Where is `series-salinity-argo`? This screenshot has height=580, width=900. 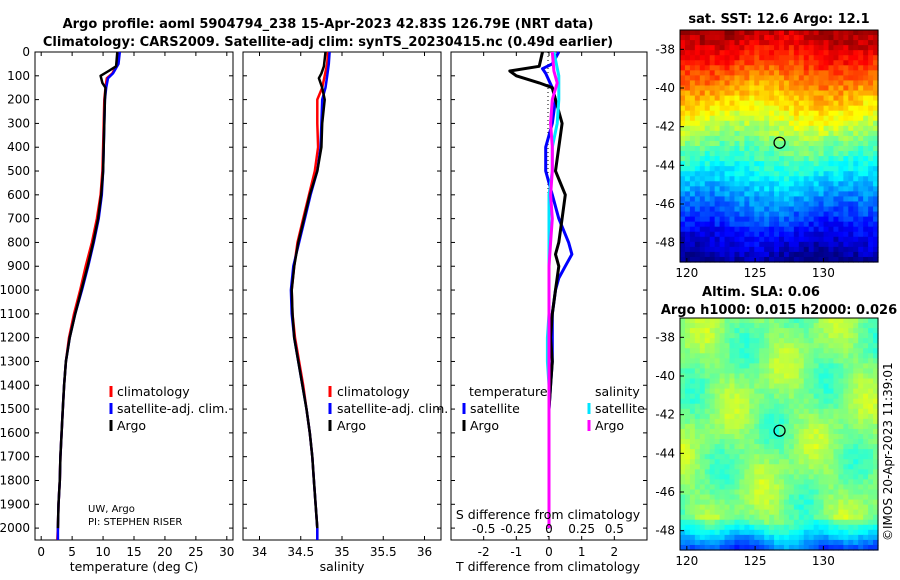
series-salinity-argo is located at coordinates (553, 290).